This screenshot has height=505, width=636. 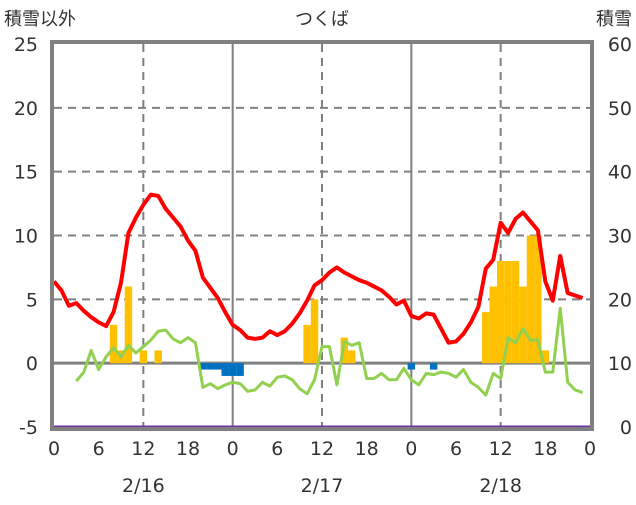 I want to click on y-tick-right: 50, so click(x=620, y=109).